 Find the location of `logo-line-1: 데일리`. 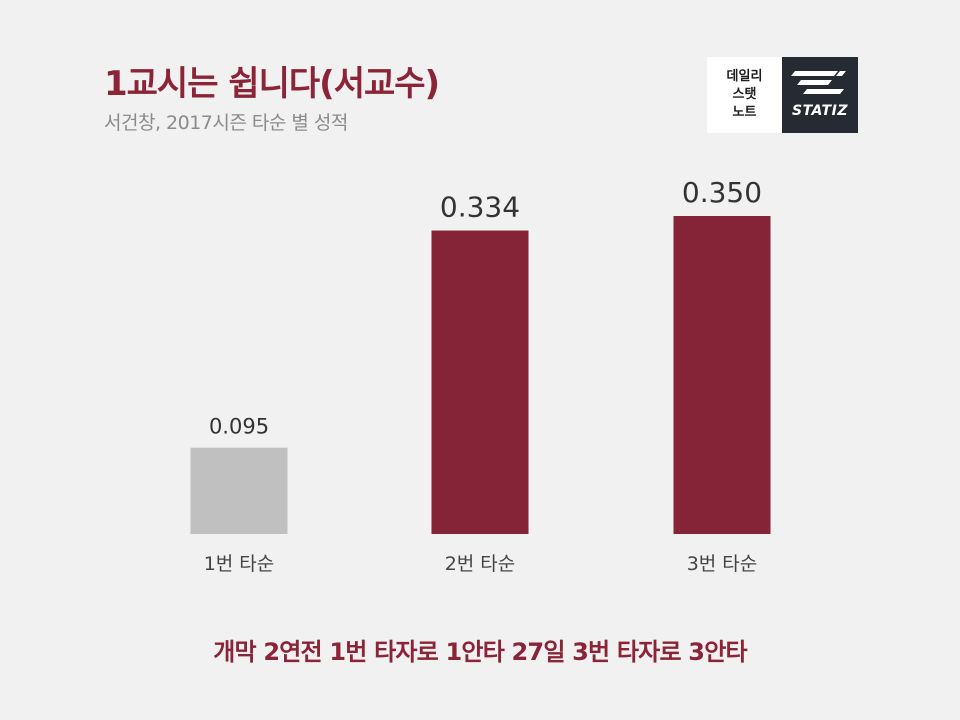

logo-line-1: 데일리 is located at coordinates (744, 76).